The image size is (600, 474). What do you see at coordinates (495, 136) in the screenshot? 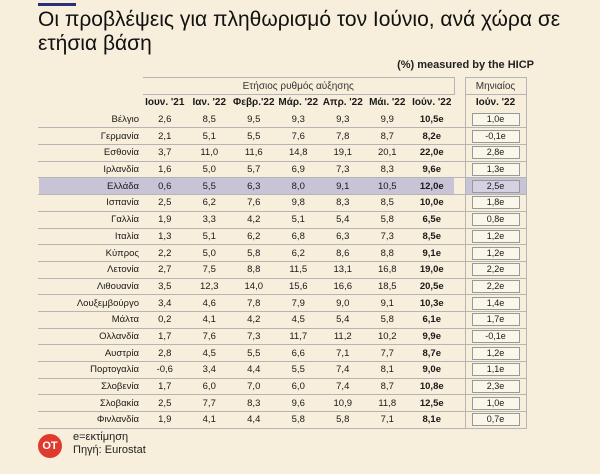
I see `monthly-value-cell: -0,1e` at bounding box center [495, 136].